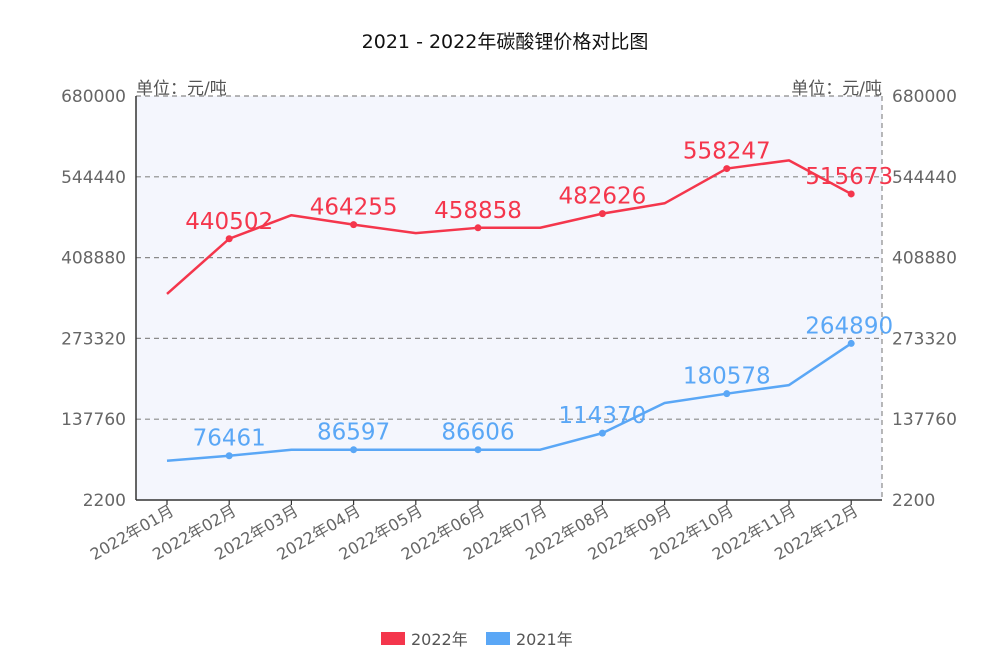 The image size is (1000, 658). Describe the element at coordinates (353, 433) in the screenshot. I see `data-label: 86597` at that location.